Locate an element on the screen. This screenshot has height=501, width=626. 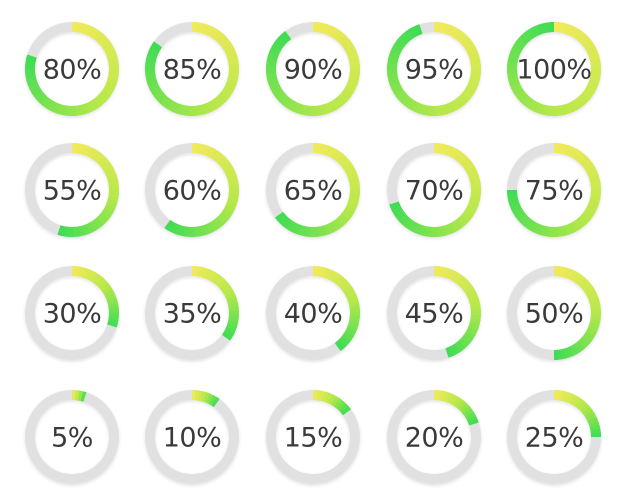
progress-ring-10: 10% is located at coordinates (192, 437).